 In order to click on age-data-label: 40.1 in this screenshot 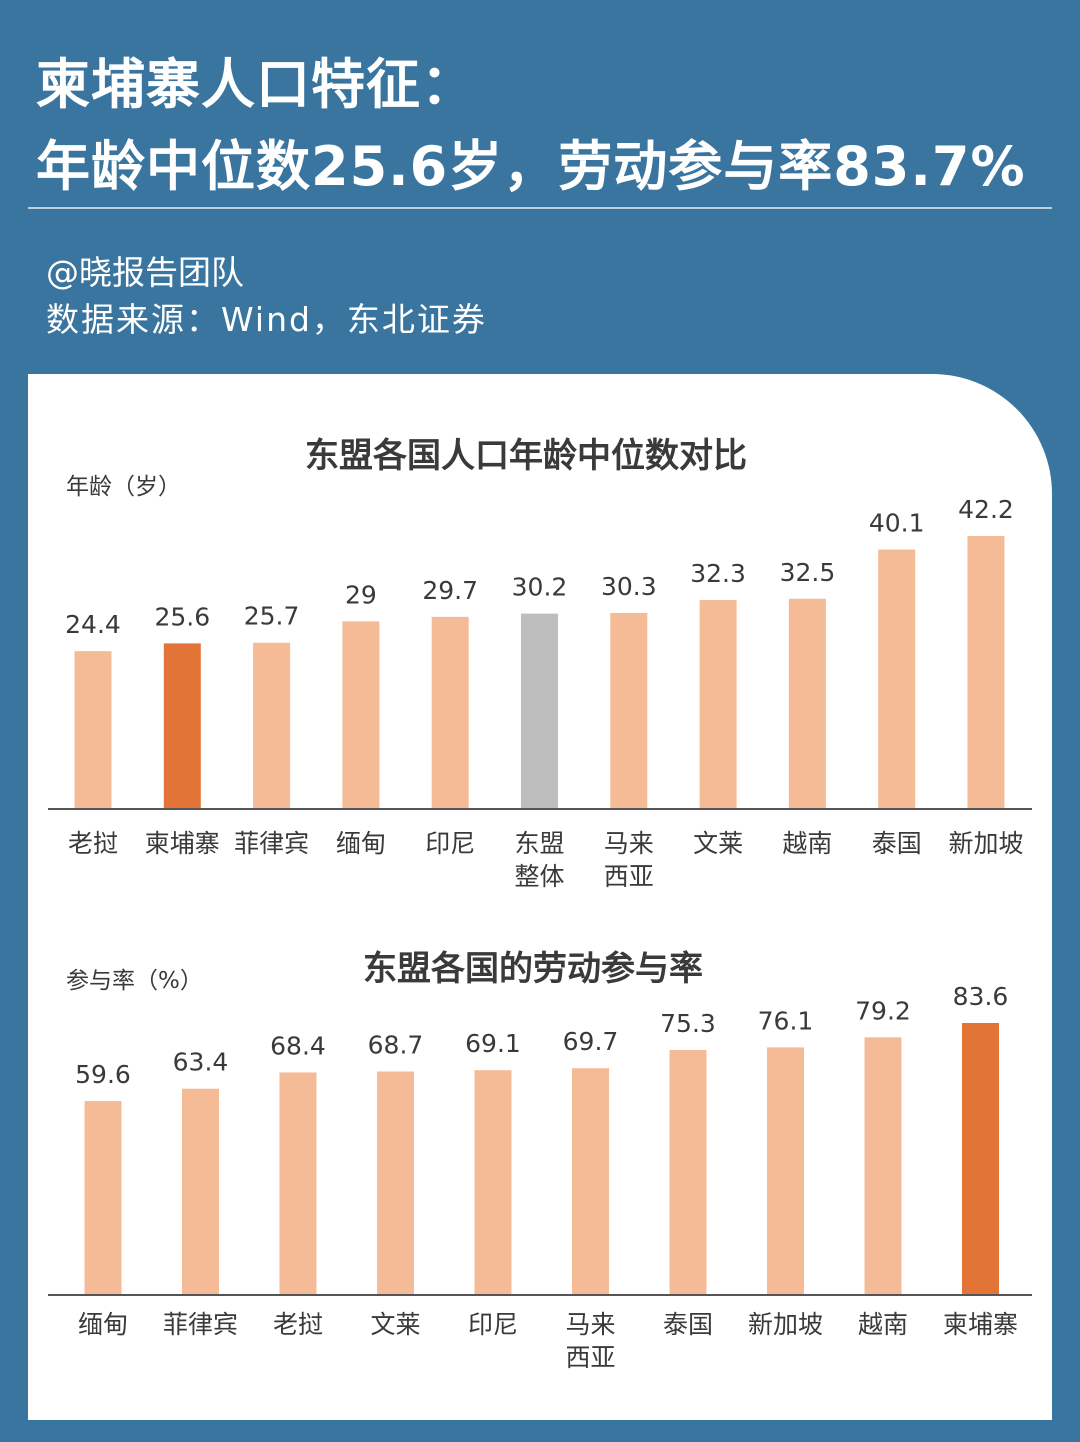, I will do `click(897, 523)`.